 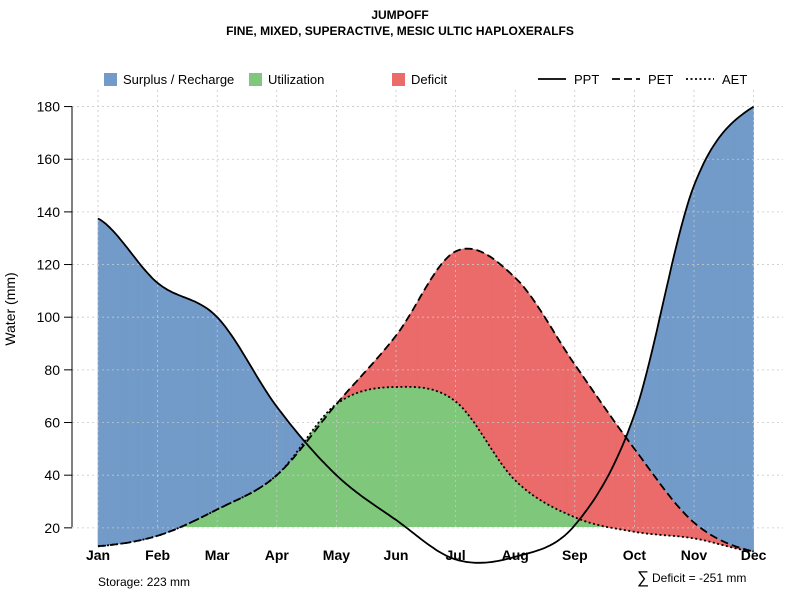 What do you see at coordinates (110, 79) in the screenshot?
I see `legend-swatch-surplus-recharge` at bounding box center [110, 79].